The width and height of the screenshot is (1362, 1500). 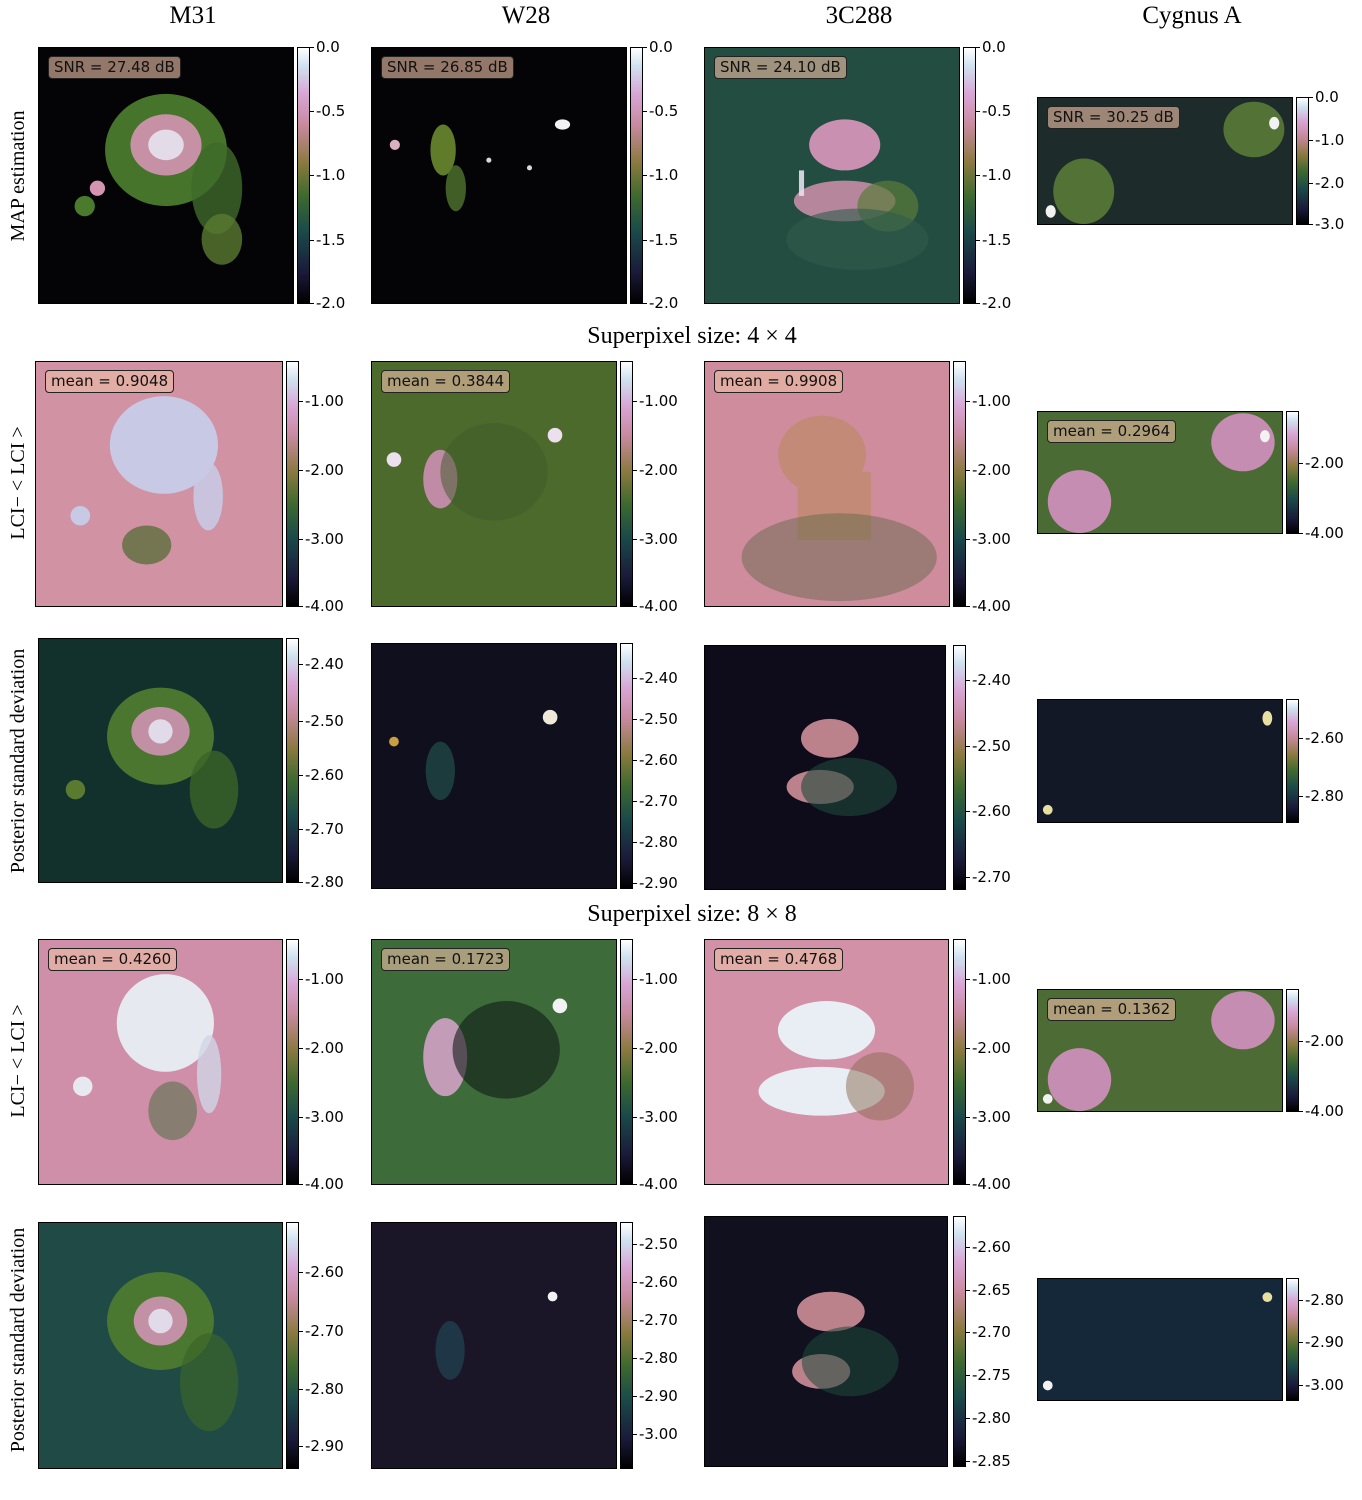 I want to click on heatmap-image-map-cygnus-a, so click(x=1165, y=162).